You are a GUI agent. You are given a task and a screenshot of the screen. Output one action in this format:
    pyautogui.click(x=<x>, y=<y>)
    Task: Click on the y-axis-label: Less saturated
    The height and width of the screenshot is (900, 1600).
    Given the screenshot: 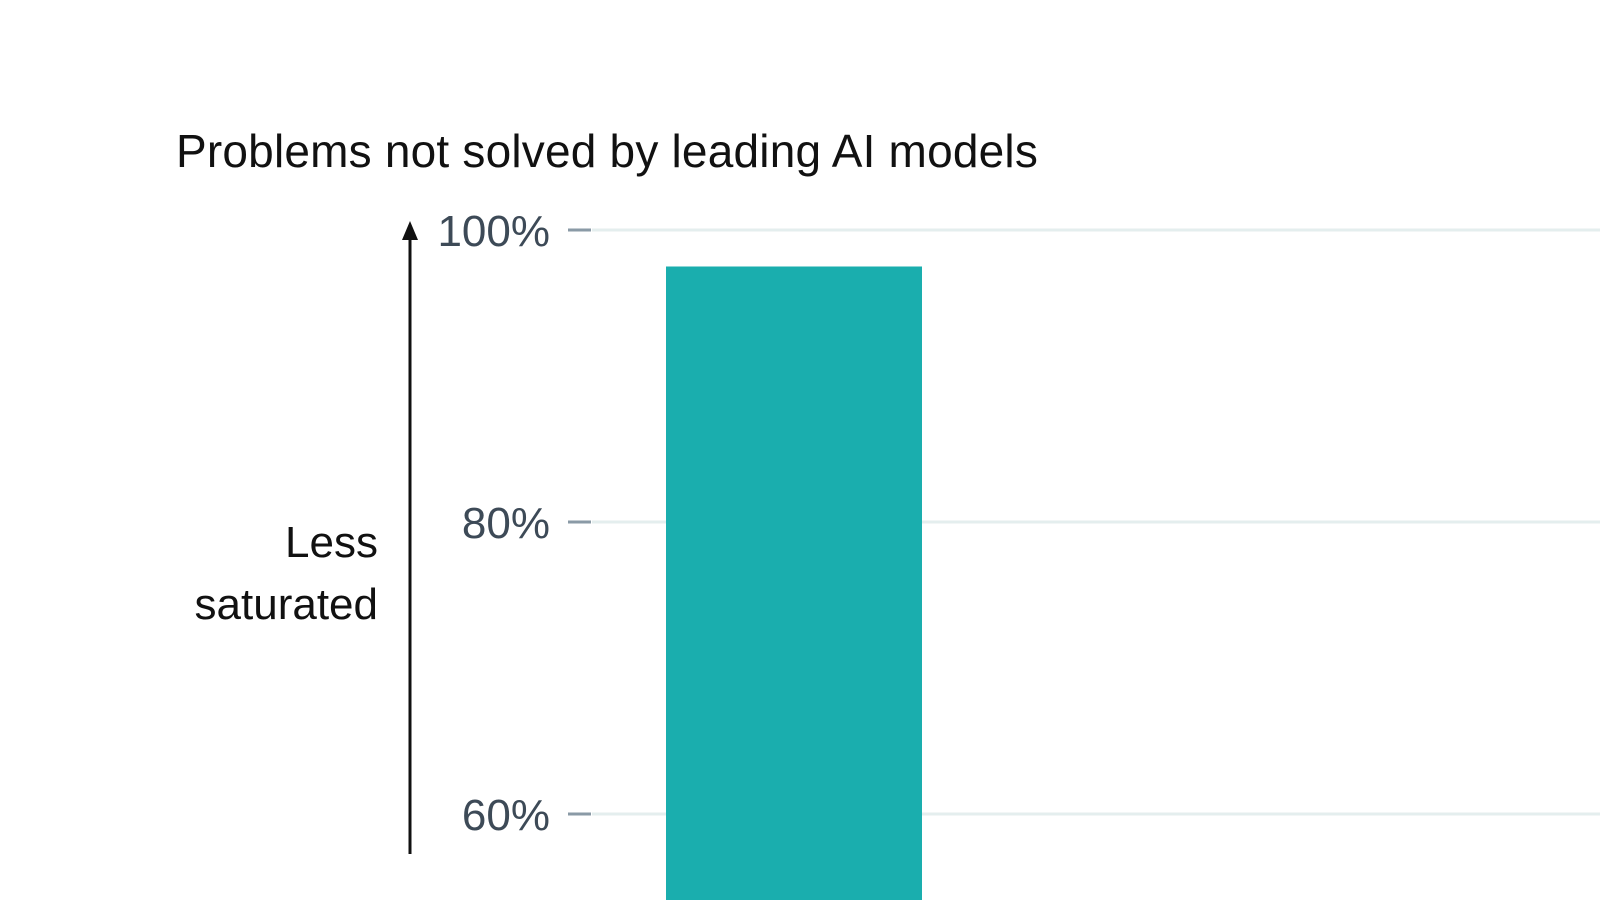 What is the action you would take?
    pyautogui.click(x=286, y=574)
    